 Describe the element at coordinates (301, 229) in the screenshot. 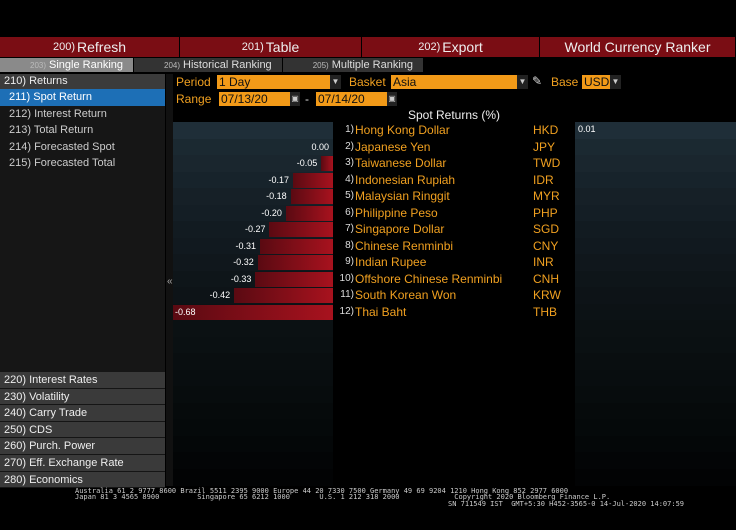

I see `bar-sgd` at that location.